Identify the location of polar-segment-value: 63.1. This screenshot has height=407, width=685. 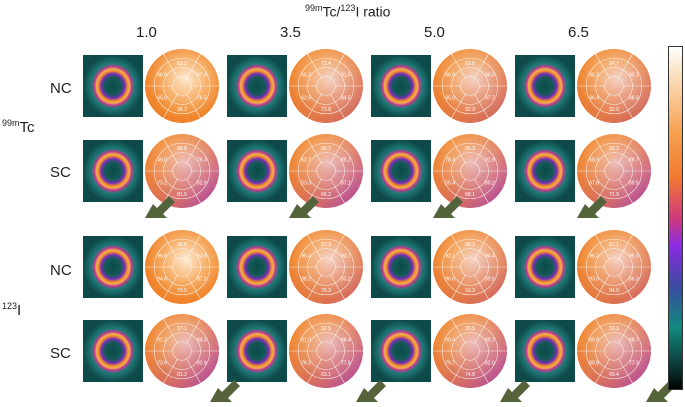
(326, 375).